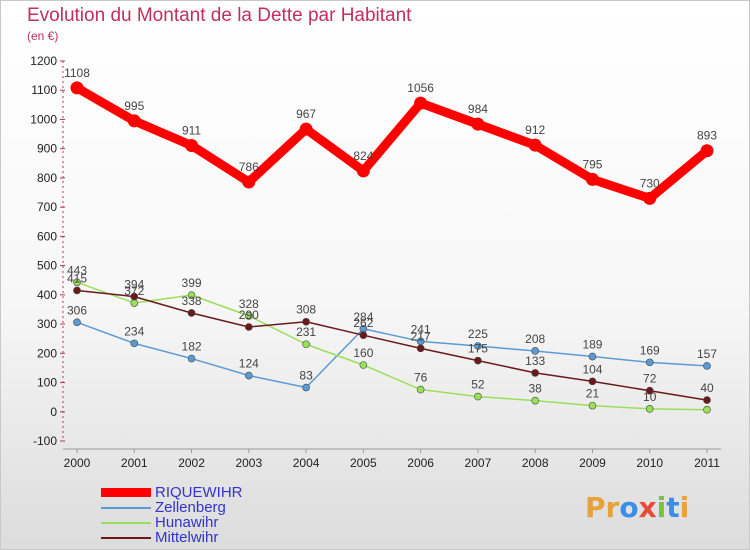 The height and width of the screenshot is (550, 750). What do you see at coordinates (45, 441) in the screenshot?
I see `y-tick-label: -100` at bounding box center [45, 441].